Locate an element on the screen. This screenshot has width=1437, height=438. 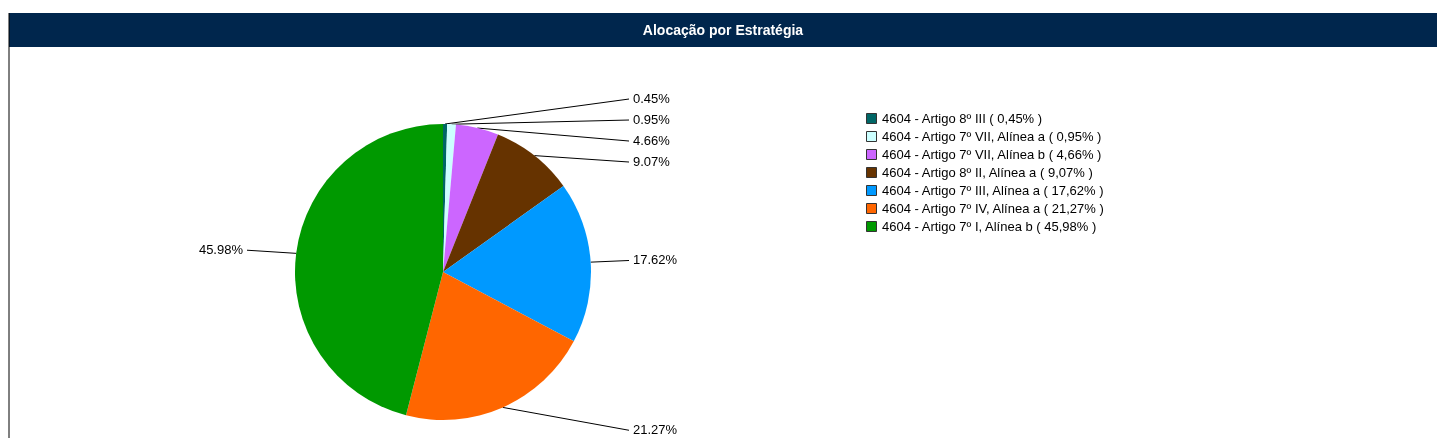
legend-label: 4604 - Artigo 7º VII, Alínea b ( 4,66% ) is located at coordinates (992, 154).